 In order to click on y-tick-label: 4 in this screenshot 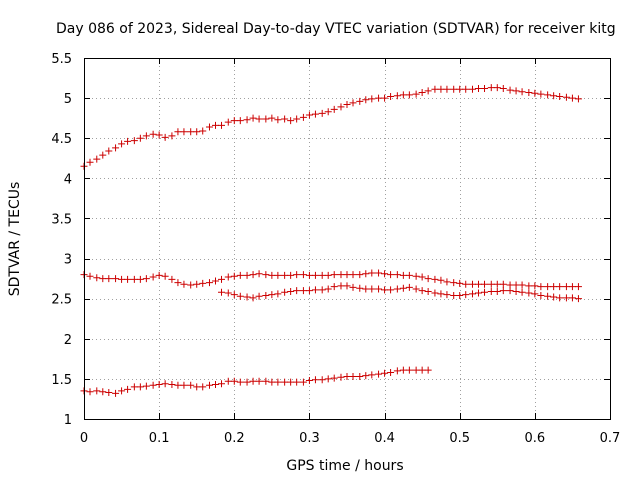, I will do `click(68, 179)`.